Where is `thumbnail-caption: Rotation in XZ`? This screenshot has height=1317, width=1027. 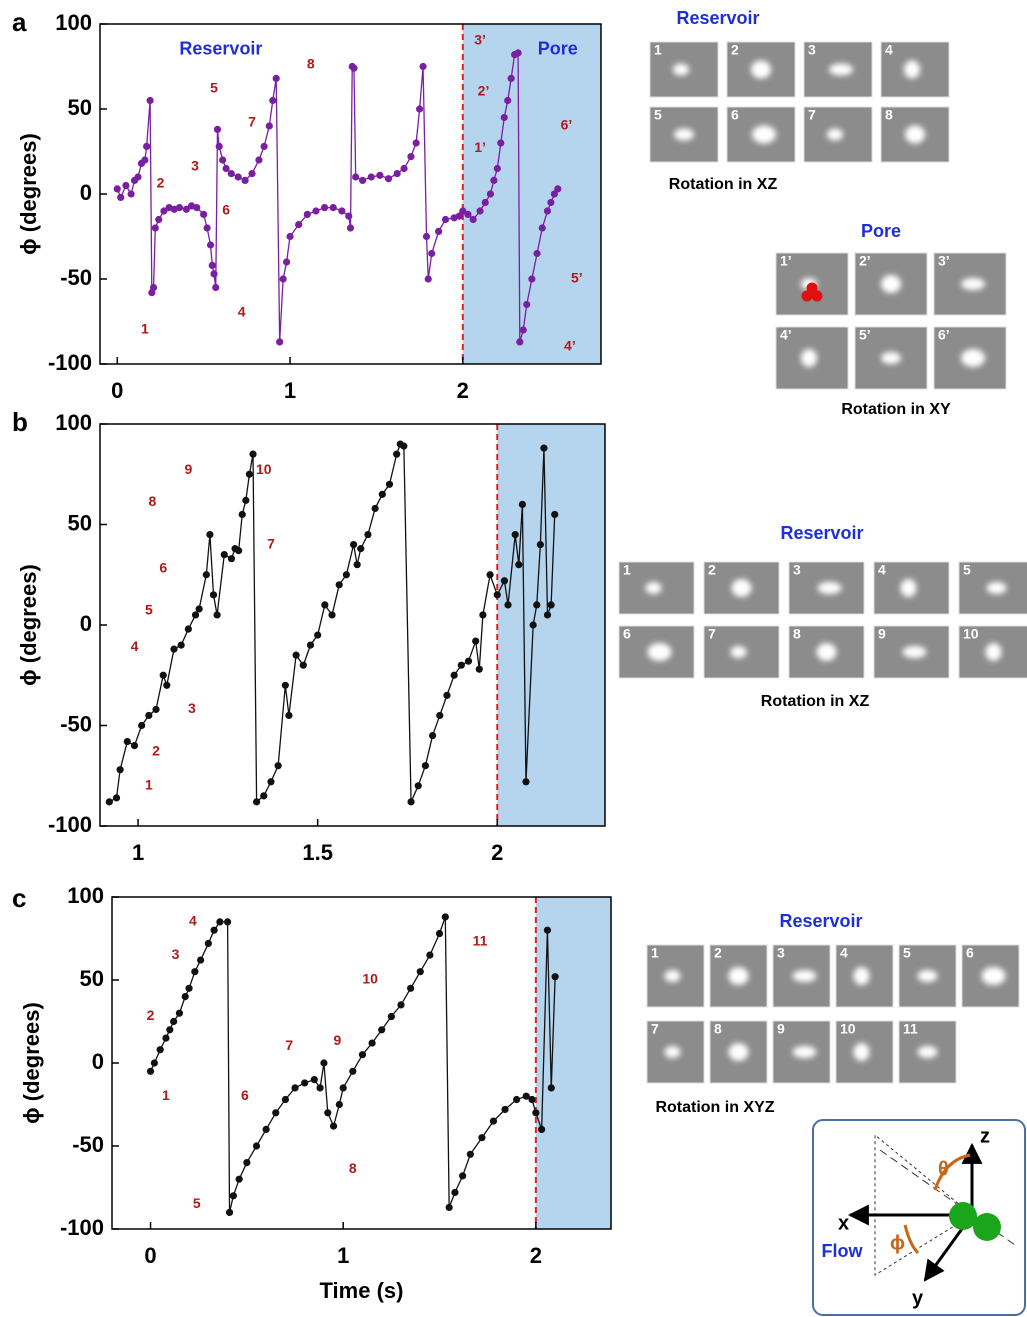
thumbnail-caption: Rotation in XZ is located at coordinates (723, 184).